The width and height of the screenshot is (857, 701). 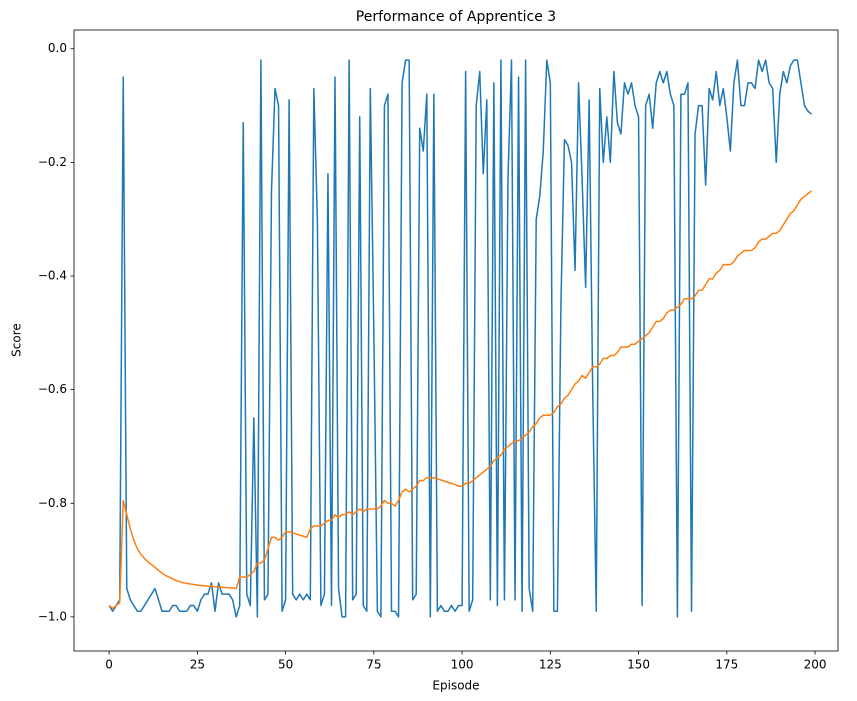 What do you see at coordinates (197, 665) in the screenshot?
I see `x-tick-label: 25` at bounding box center [197, 665].